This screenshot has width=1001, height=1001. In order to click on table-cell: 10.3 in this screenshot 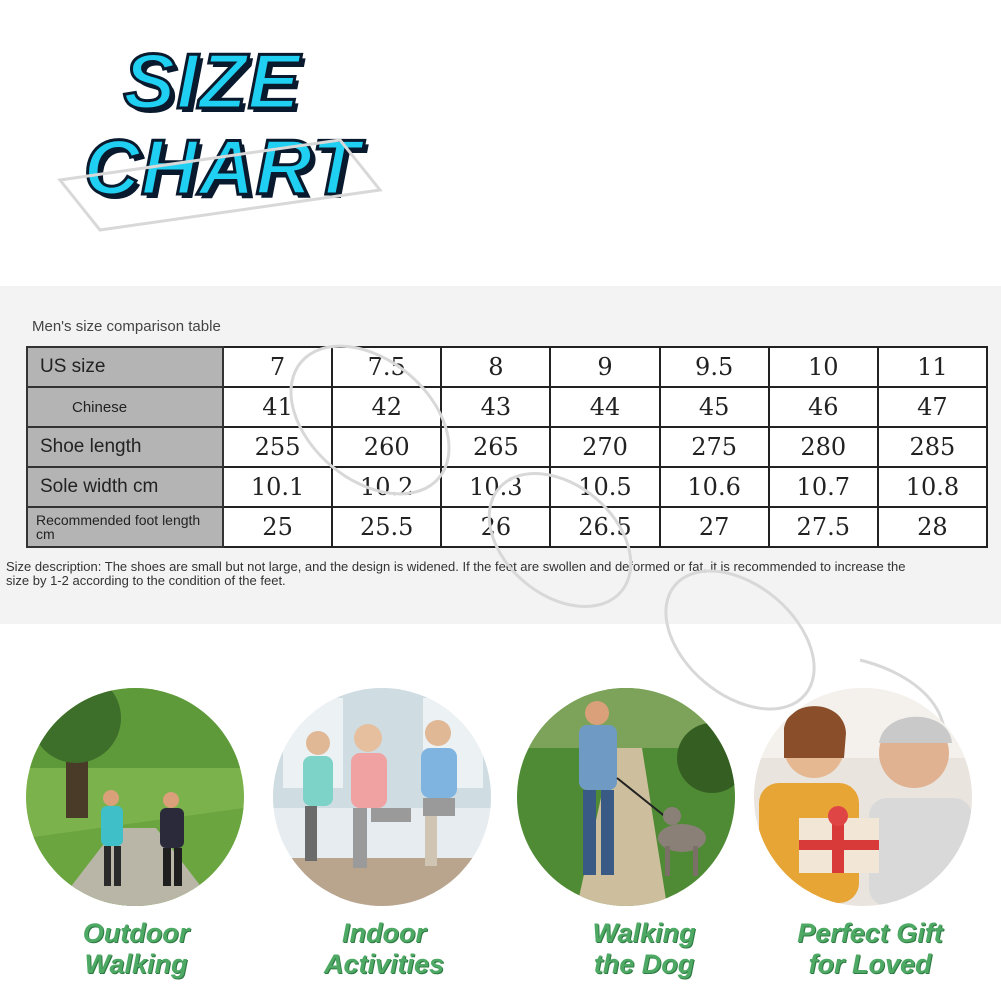, I will do `click(496, 487)`.